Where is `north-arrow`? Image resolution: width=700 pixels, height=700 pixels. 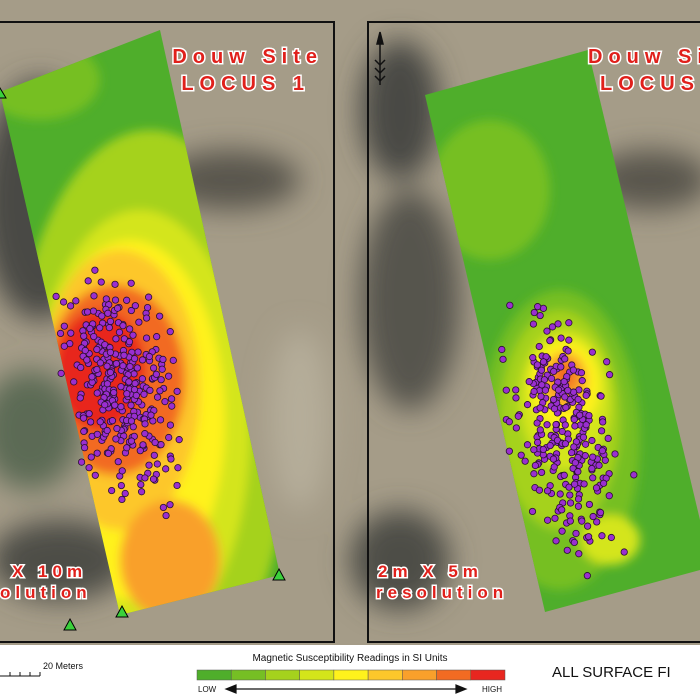
north-arrow is located at coordinates (380, 58).